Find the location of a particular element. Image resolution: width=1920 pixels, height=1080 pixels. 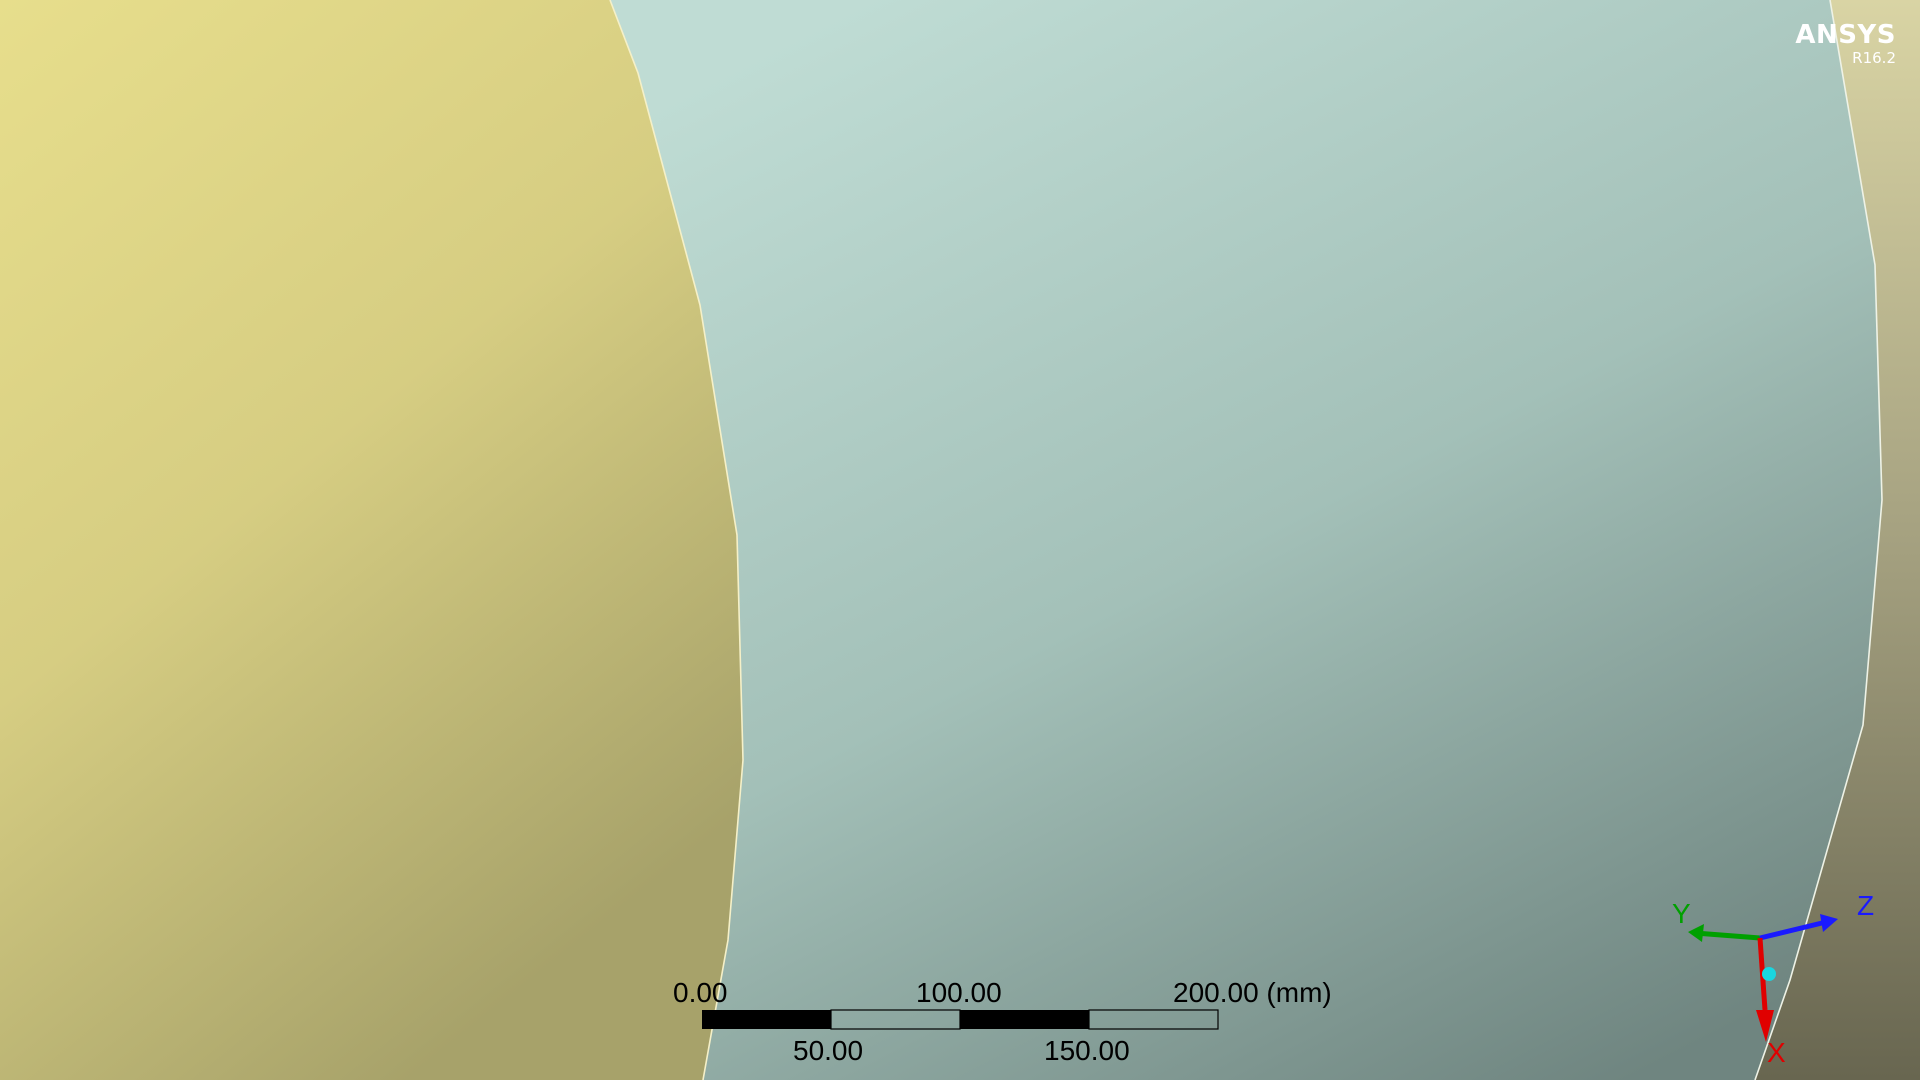

x-axis-arrow is located at coordinates (1765, 1026).